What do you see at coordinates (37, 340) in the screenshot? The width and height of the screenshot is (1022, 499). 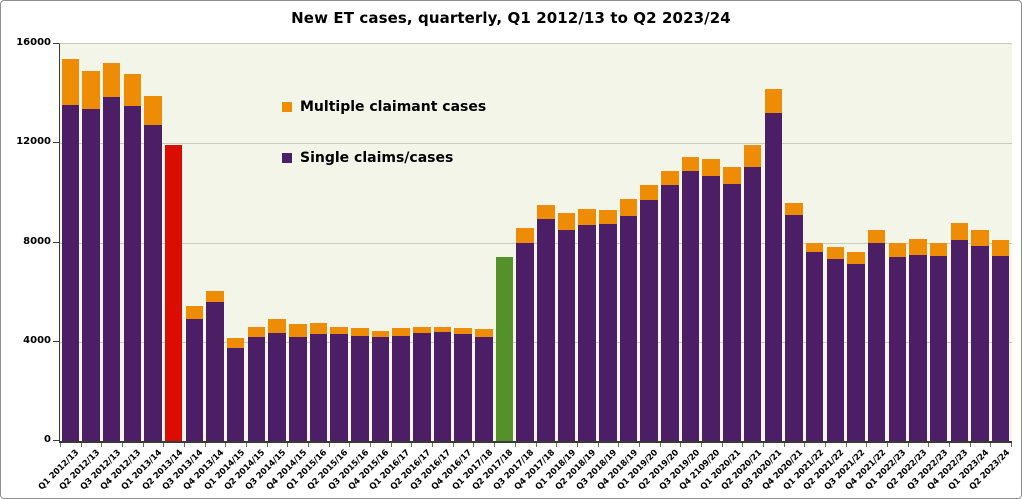 I see `y-tick-label-4000: 4000` at bounding box center [37, 340].